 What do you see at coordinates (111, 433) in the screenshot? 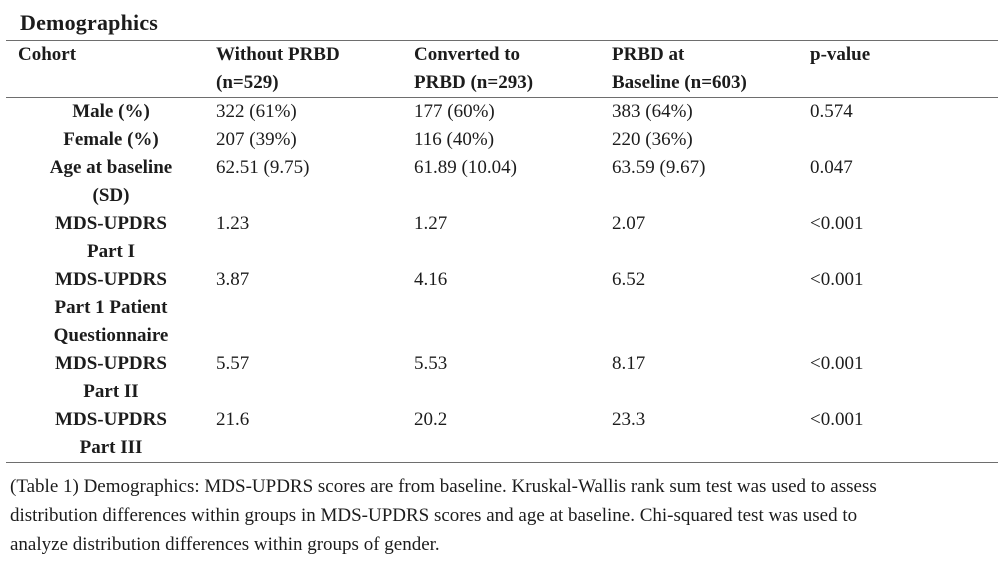
I see `row-label-6: MDS-UPDRS Part III` at bounding box center [111, 433].